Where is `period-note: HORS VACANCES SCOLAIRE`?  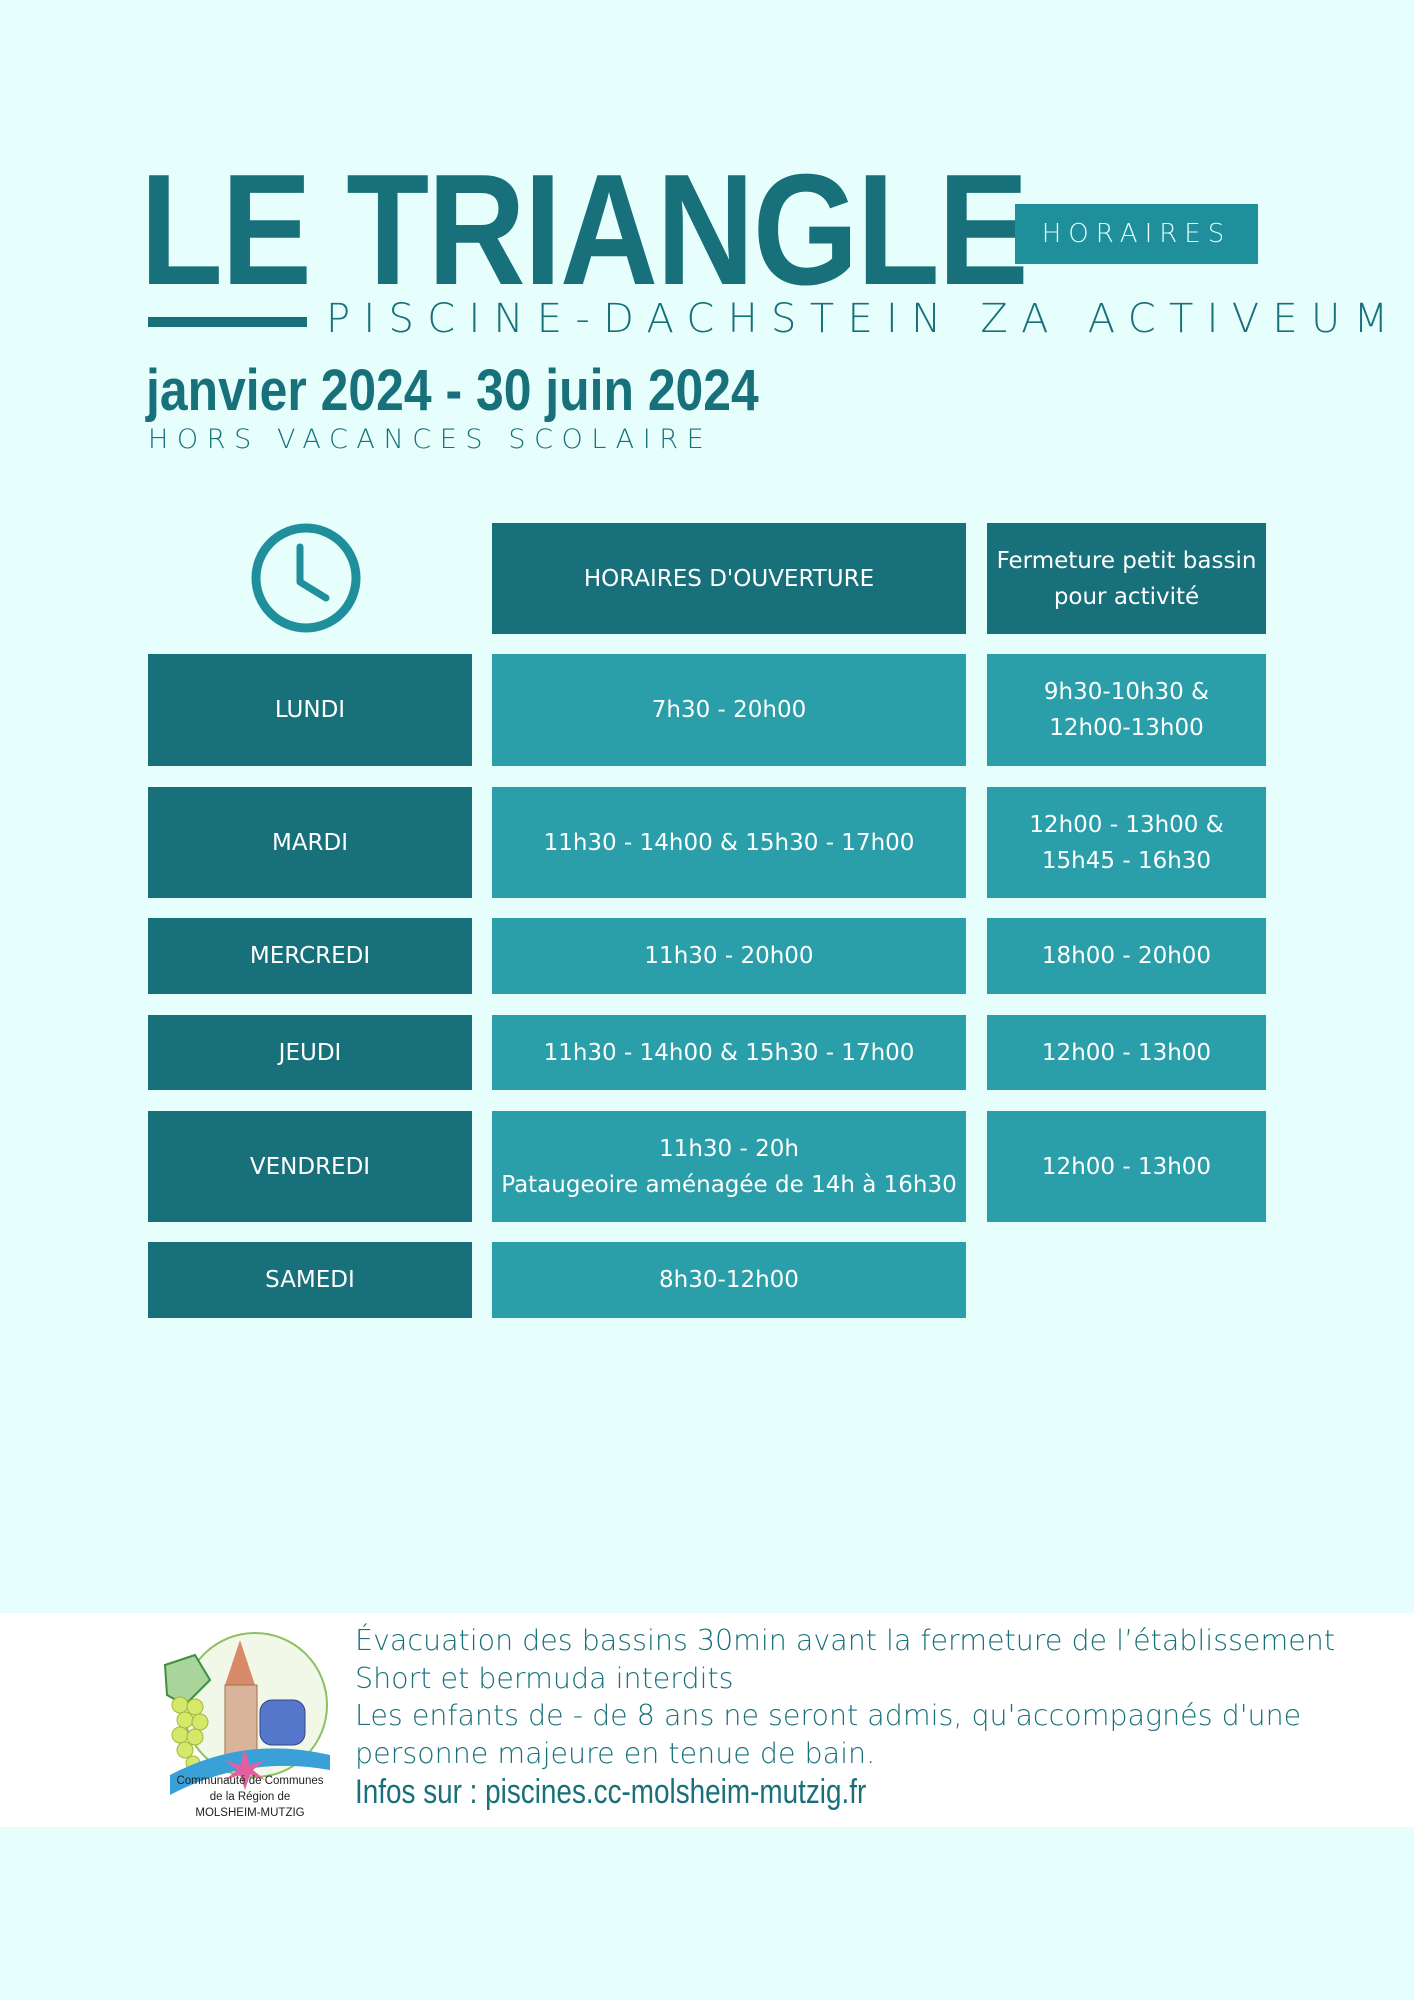
period-note: HORS VACANCES SCOLAIRE is located at coordinates (430, 439).